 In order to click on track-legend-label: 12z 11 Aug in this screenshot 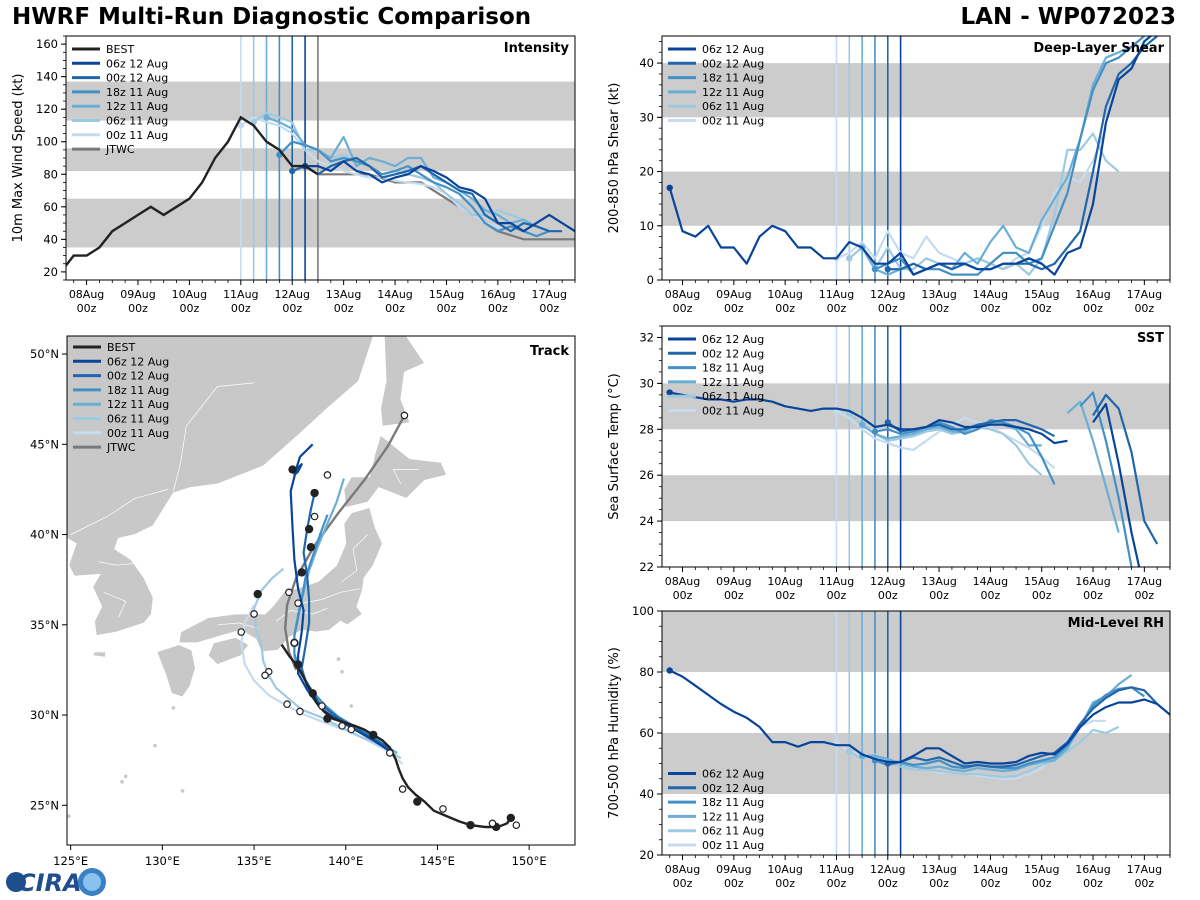, I will do `click(138, 404)`.